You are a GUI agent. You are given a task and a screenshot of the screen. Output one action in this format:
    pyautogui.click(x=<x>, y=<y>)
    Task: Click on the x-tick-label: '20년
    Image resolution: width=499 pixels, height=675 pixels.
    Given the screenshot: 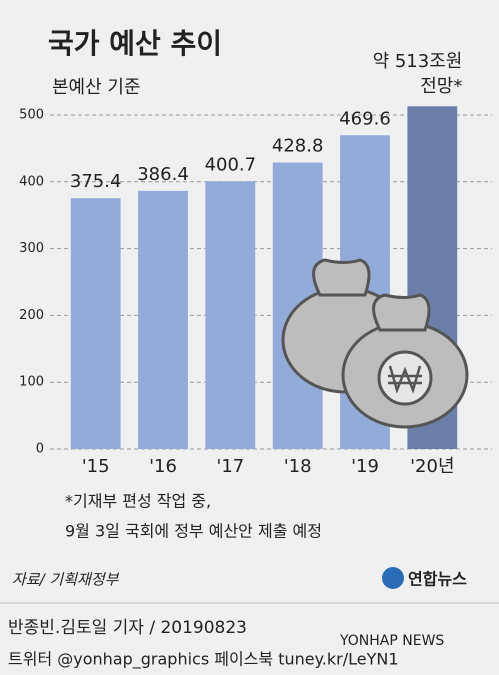 What is the action you would take?
    pyautogui.click(x=432, y=466)
    